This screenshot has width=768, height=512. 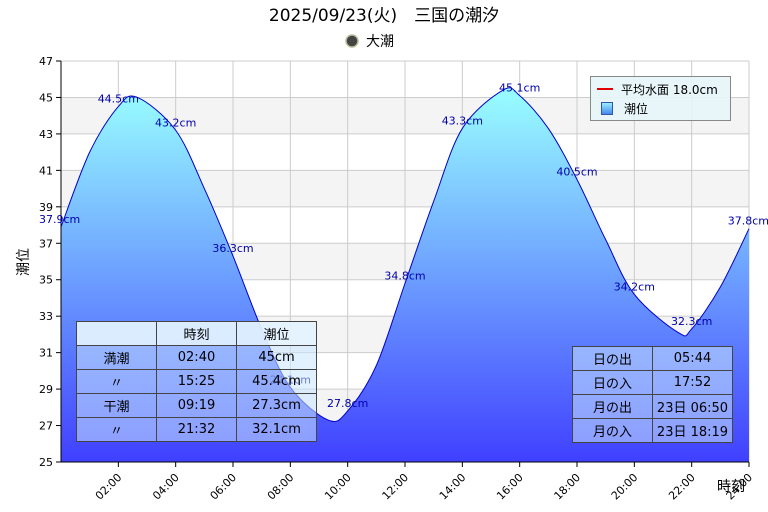 I want to click on legend-mean-level: 平均水面 18.0cm, so click(x=657, y=89).